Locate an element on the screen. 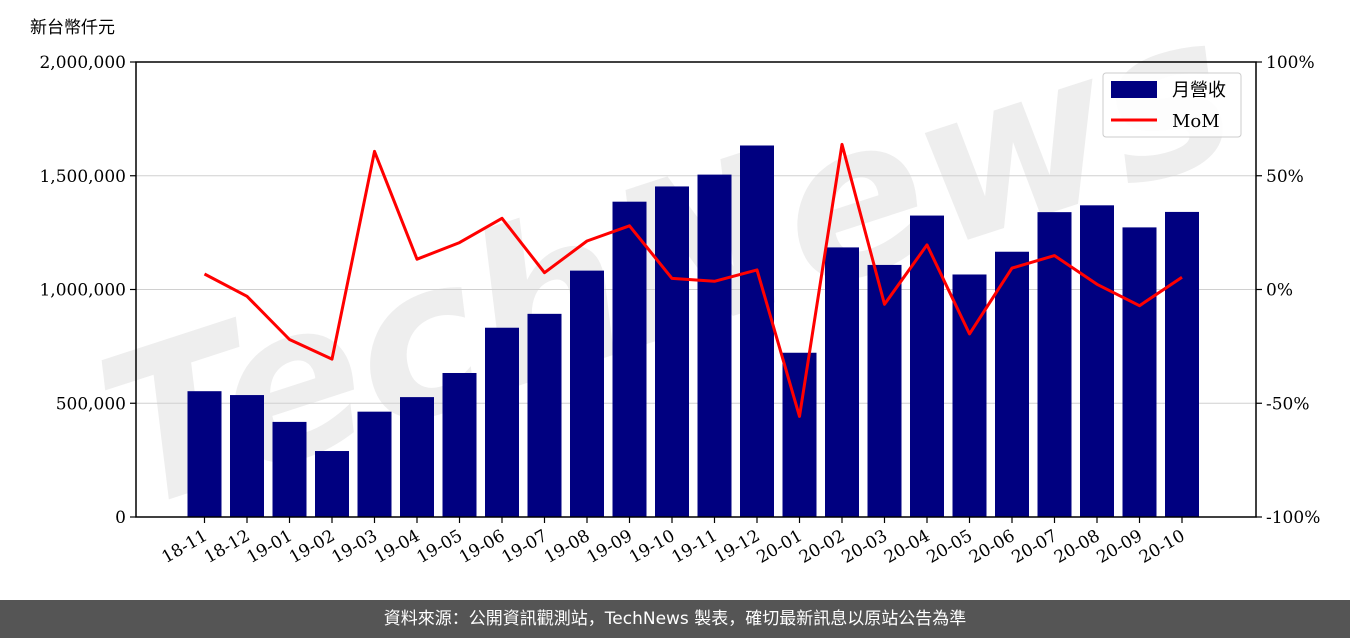 The image size is (1350, 638). left-tick-label: 2,000,000 is located at coordinates (82, 63).